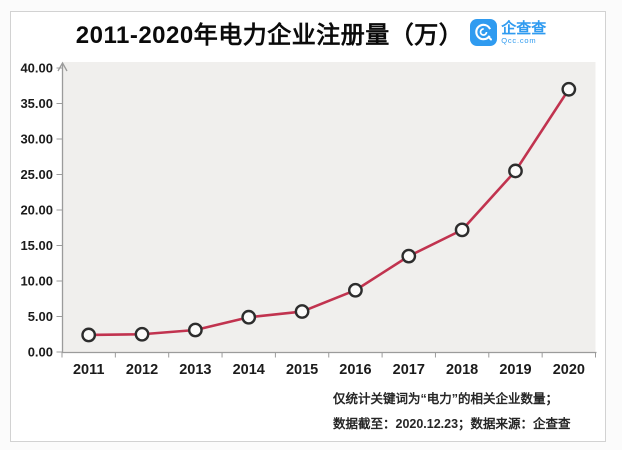  I want to click on data-point-2020, so click(569, 89).